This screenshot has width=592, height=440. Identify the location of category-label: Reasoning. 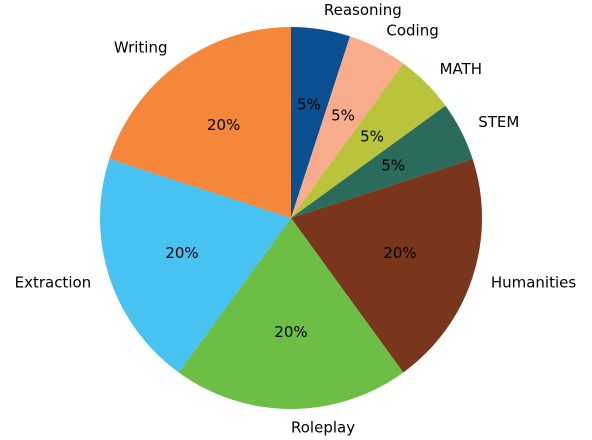
(363, 10).